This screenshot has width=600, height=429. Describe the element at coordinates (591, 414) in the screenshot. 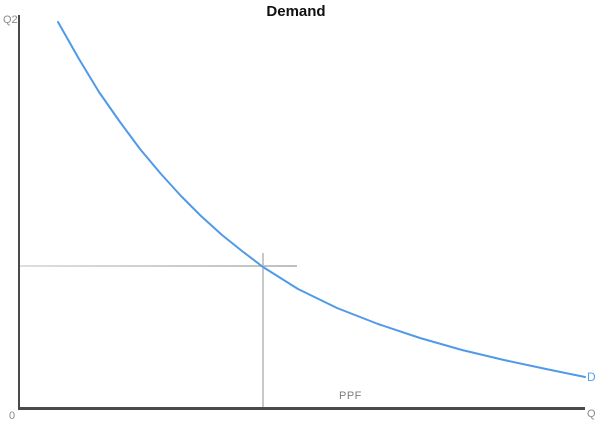

I see `x-axis-right-label: Q` at that location.